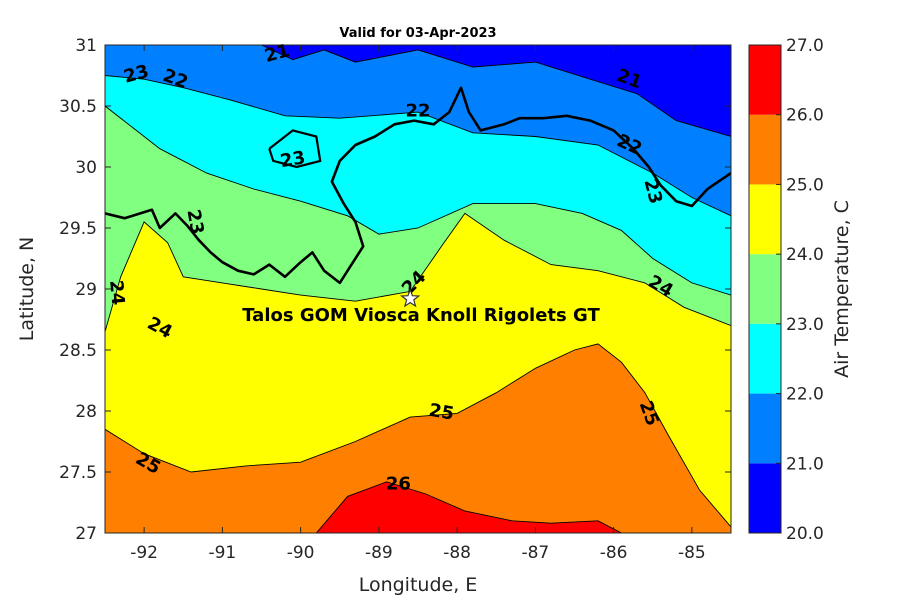  What do you see at coordinates (614, 553) in the screenshot?
I see `x-tick-label: -86` at bounding box center [614, 553].